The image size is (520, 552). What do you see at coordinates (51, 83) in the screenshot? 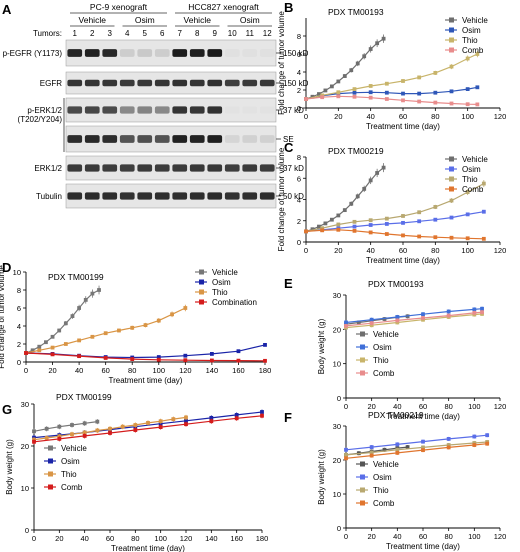
I see `blot-row-label: EGFR` at bounding box center [51, 83].